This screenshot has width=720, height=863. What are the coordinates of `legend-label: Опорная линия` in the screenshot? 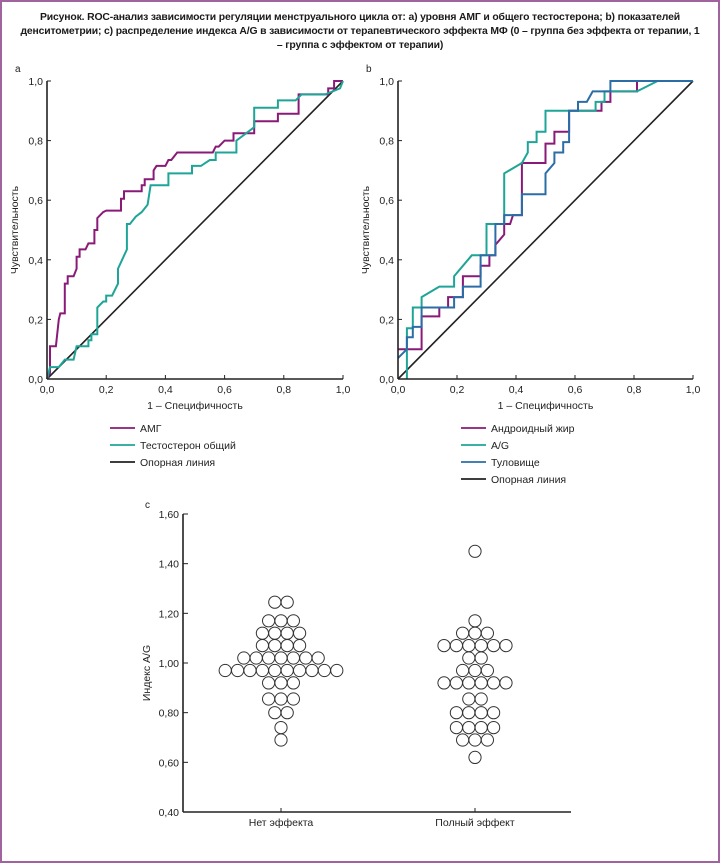 It's located at (177, 463).